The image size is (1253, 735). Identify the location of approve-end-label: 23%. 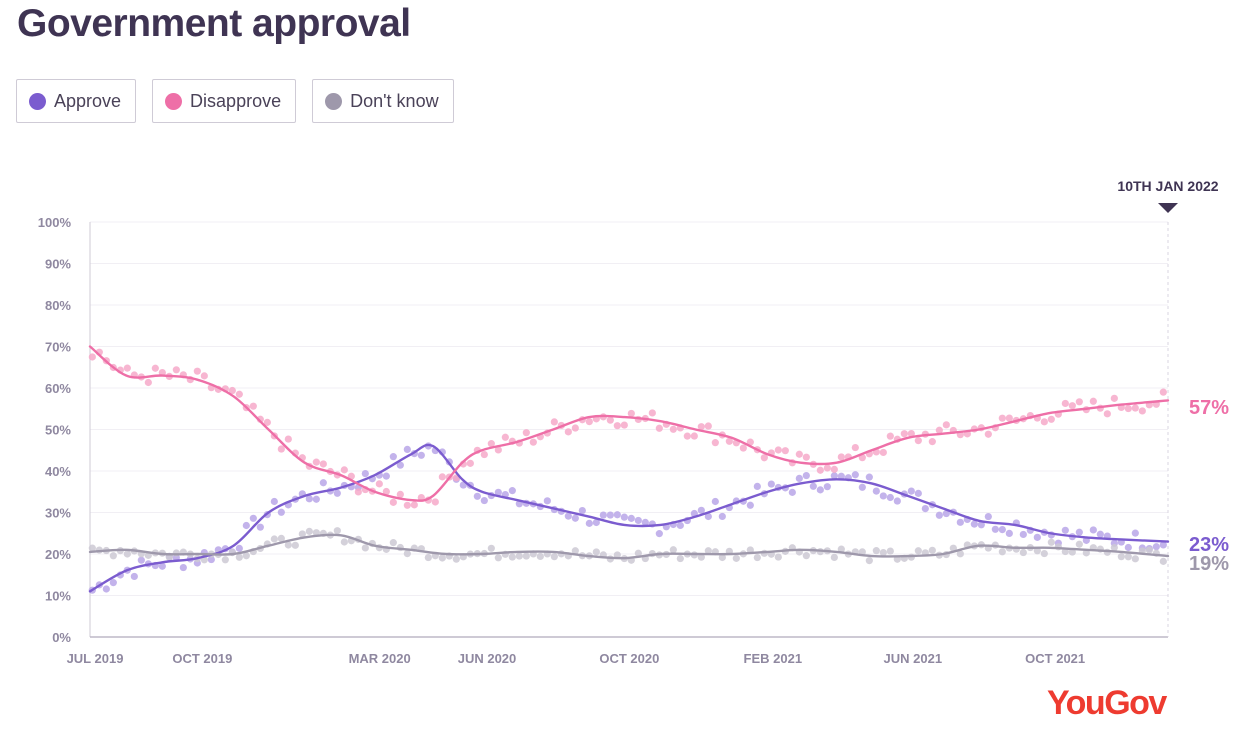
(1209, 545).